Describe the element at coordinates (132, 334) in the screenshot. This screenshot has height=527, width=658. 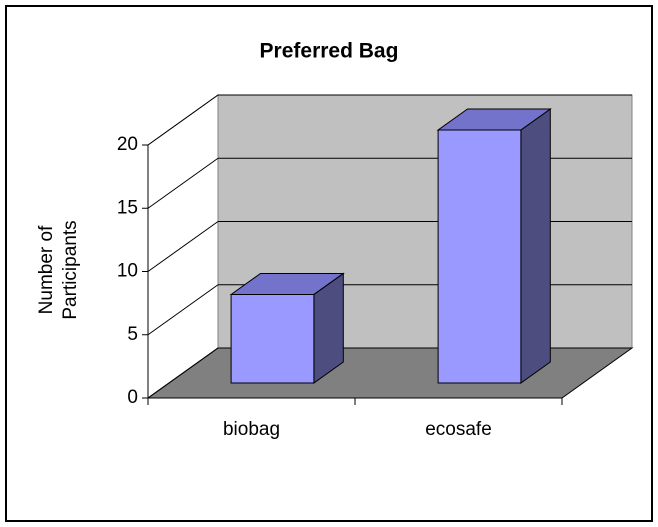
I see `y-tick-label: 5` at that location.